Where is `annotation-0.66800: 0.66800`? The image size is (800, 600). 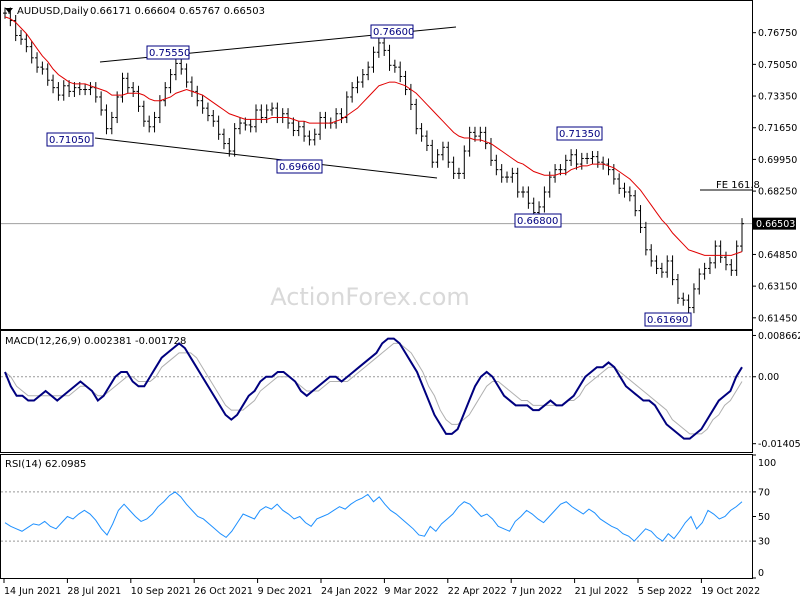 annotation-0.66800: 0.66800 is located at coordinates (538, 220).